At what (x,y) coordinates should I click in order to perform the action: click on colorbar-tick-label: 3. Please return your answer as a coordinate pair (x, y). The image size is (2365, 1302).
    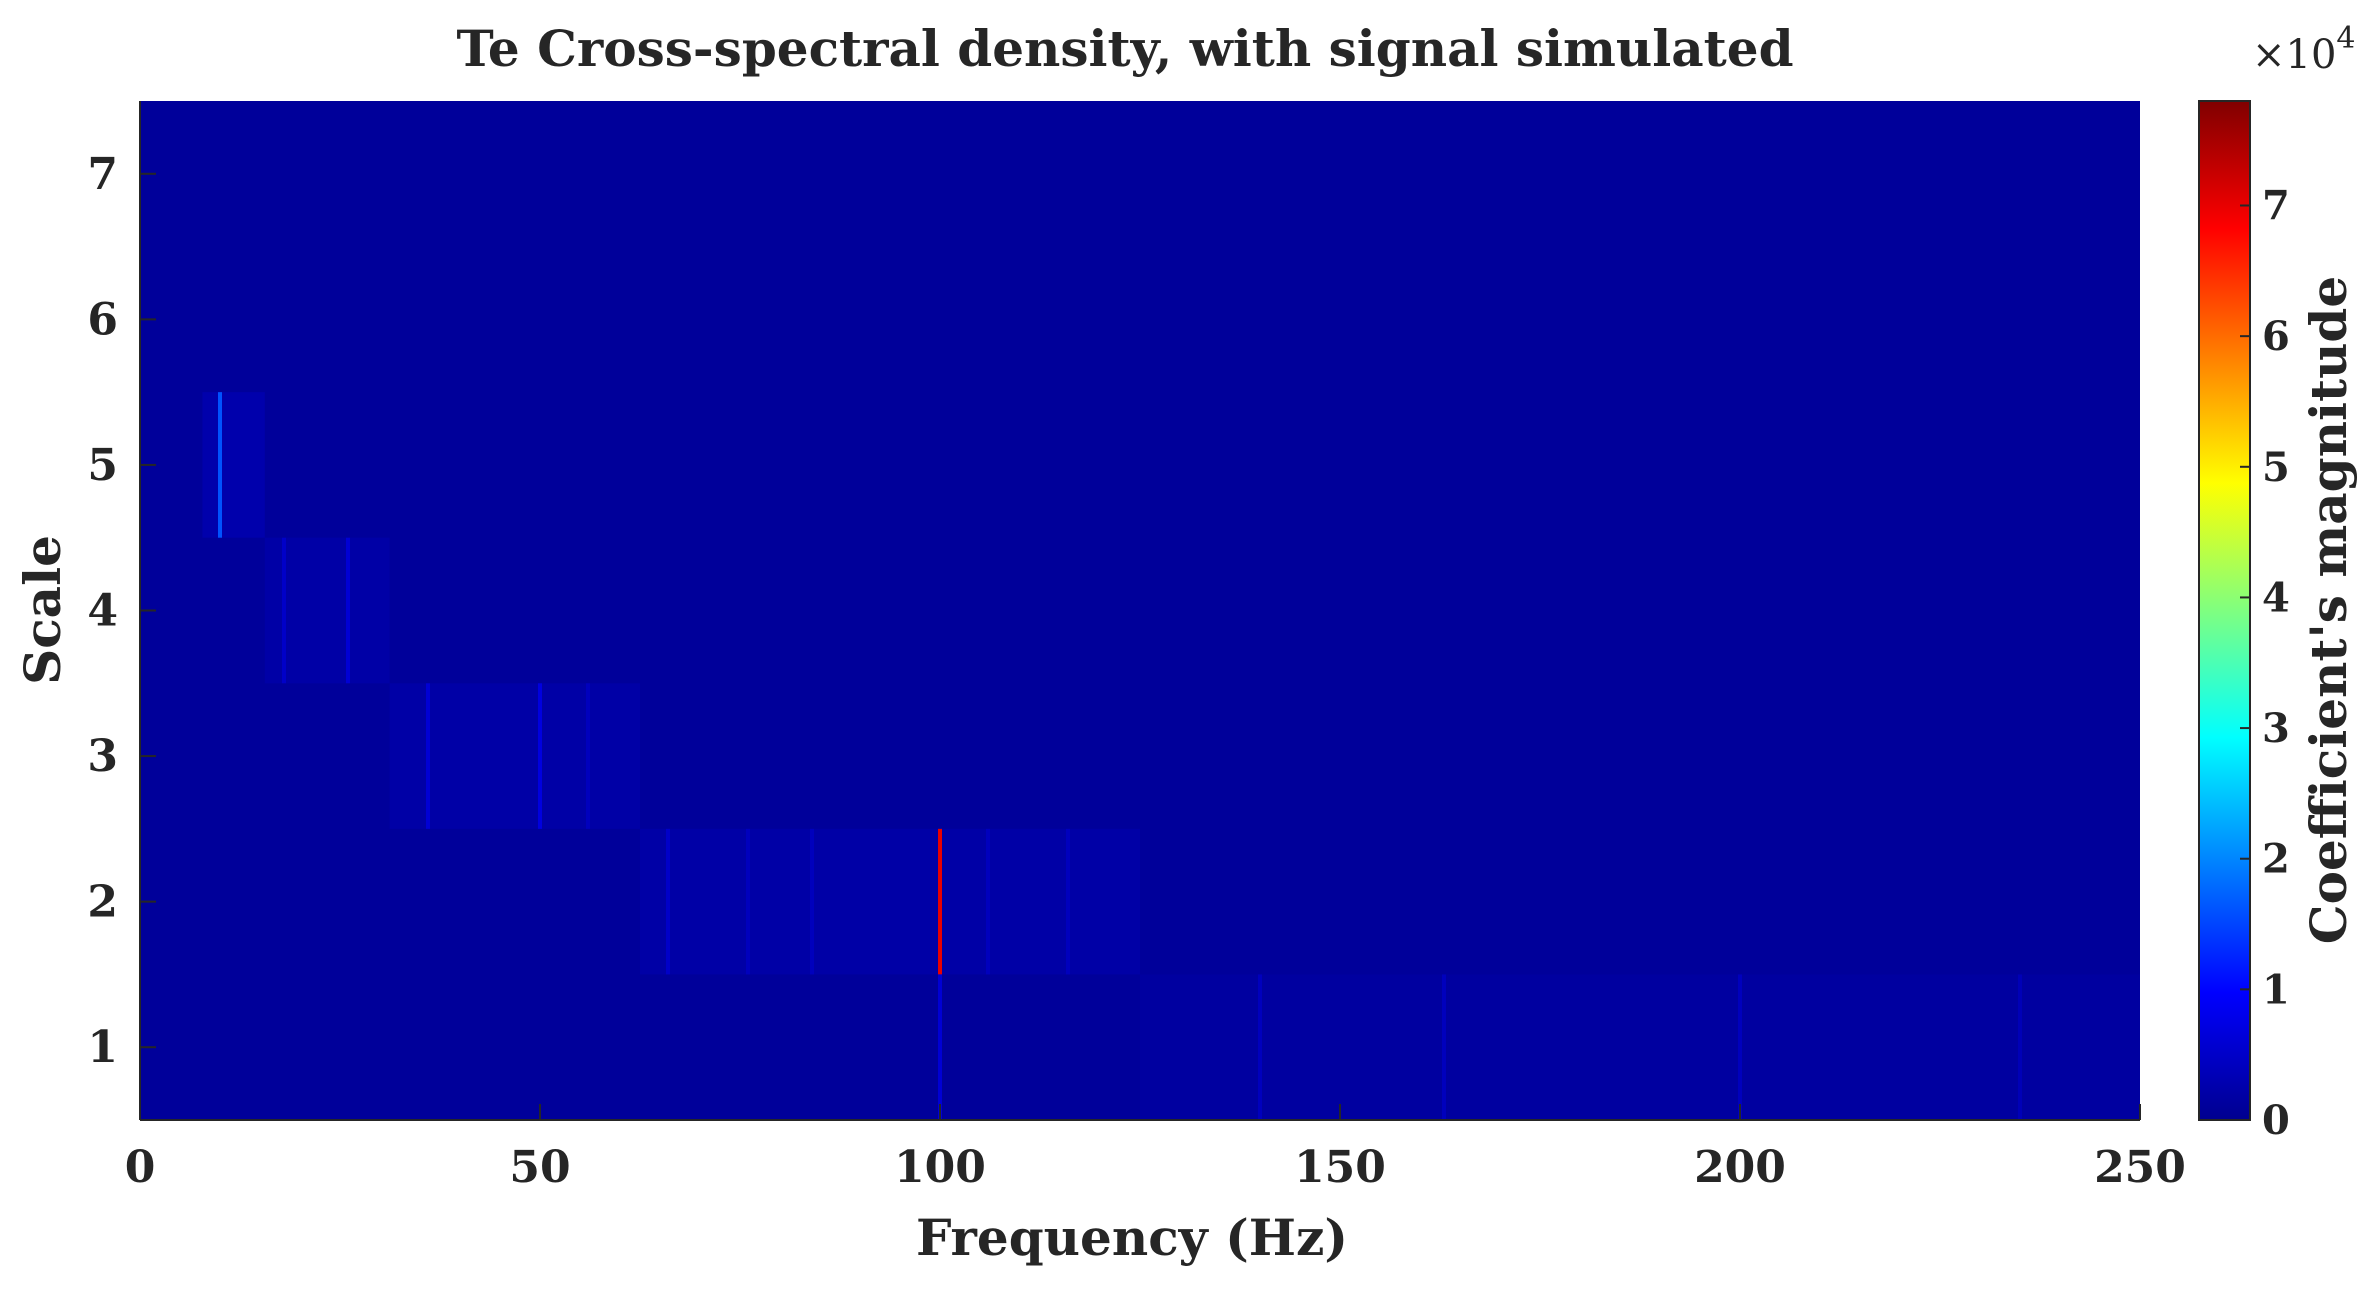
    Looking at the image, I should click on (2276, 728).